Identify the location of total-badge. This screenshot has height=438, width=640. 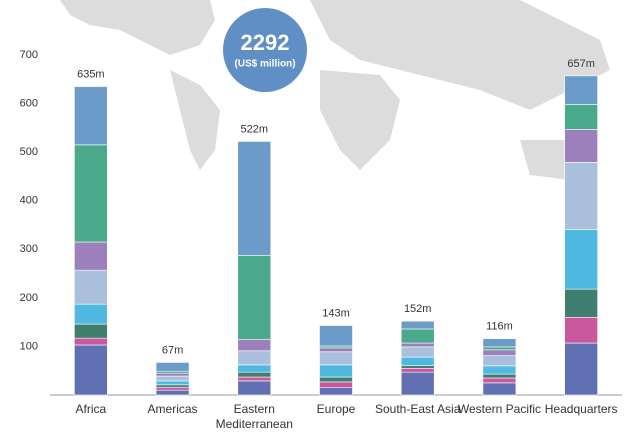
(265, 50).